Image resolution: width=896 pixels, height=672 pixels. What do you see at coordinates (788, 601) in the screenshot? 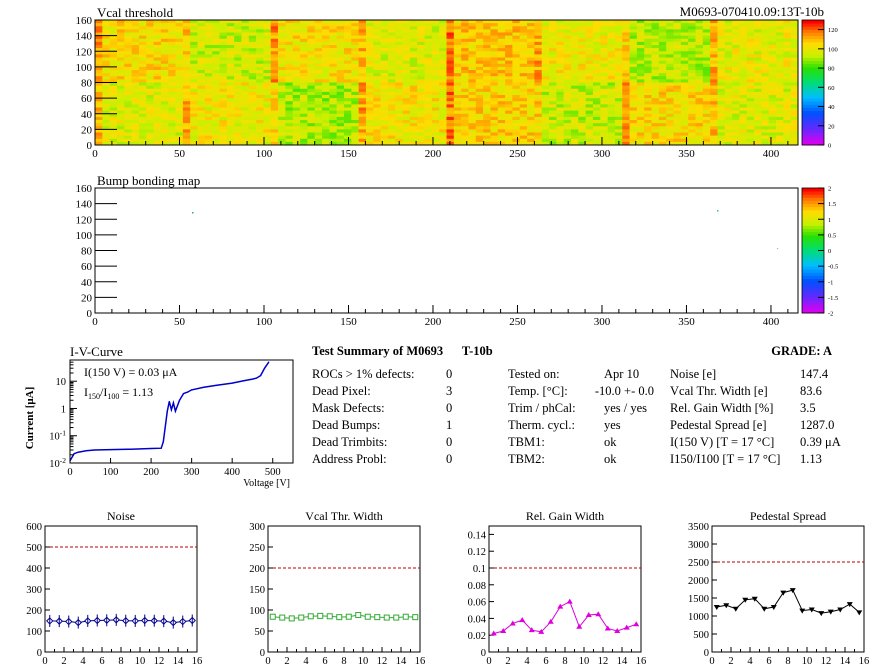
I see `series-line` at bounding box center [788, 601].